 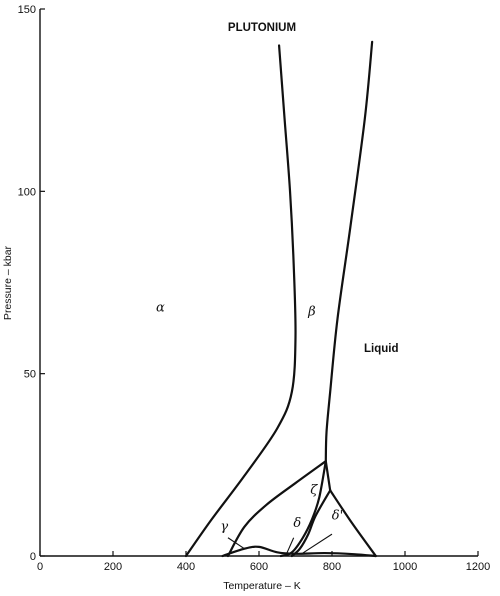 I want to click on phase-label: α, so click(x=160, y=308).